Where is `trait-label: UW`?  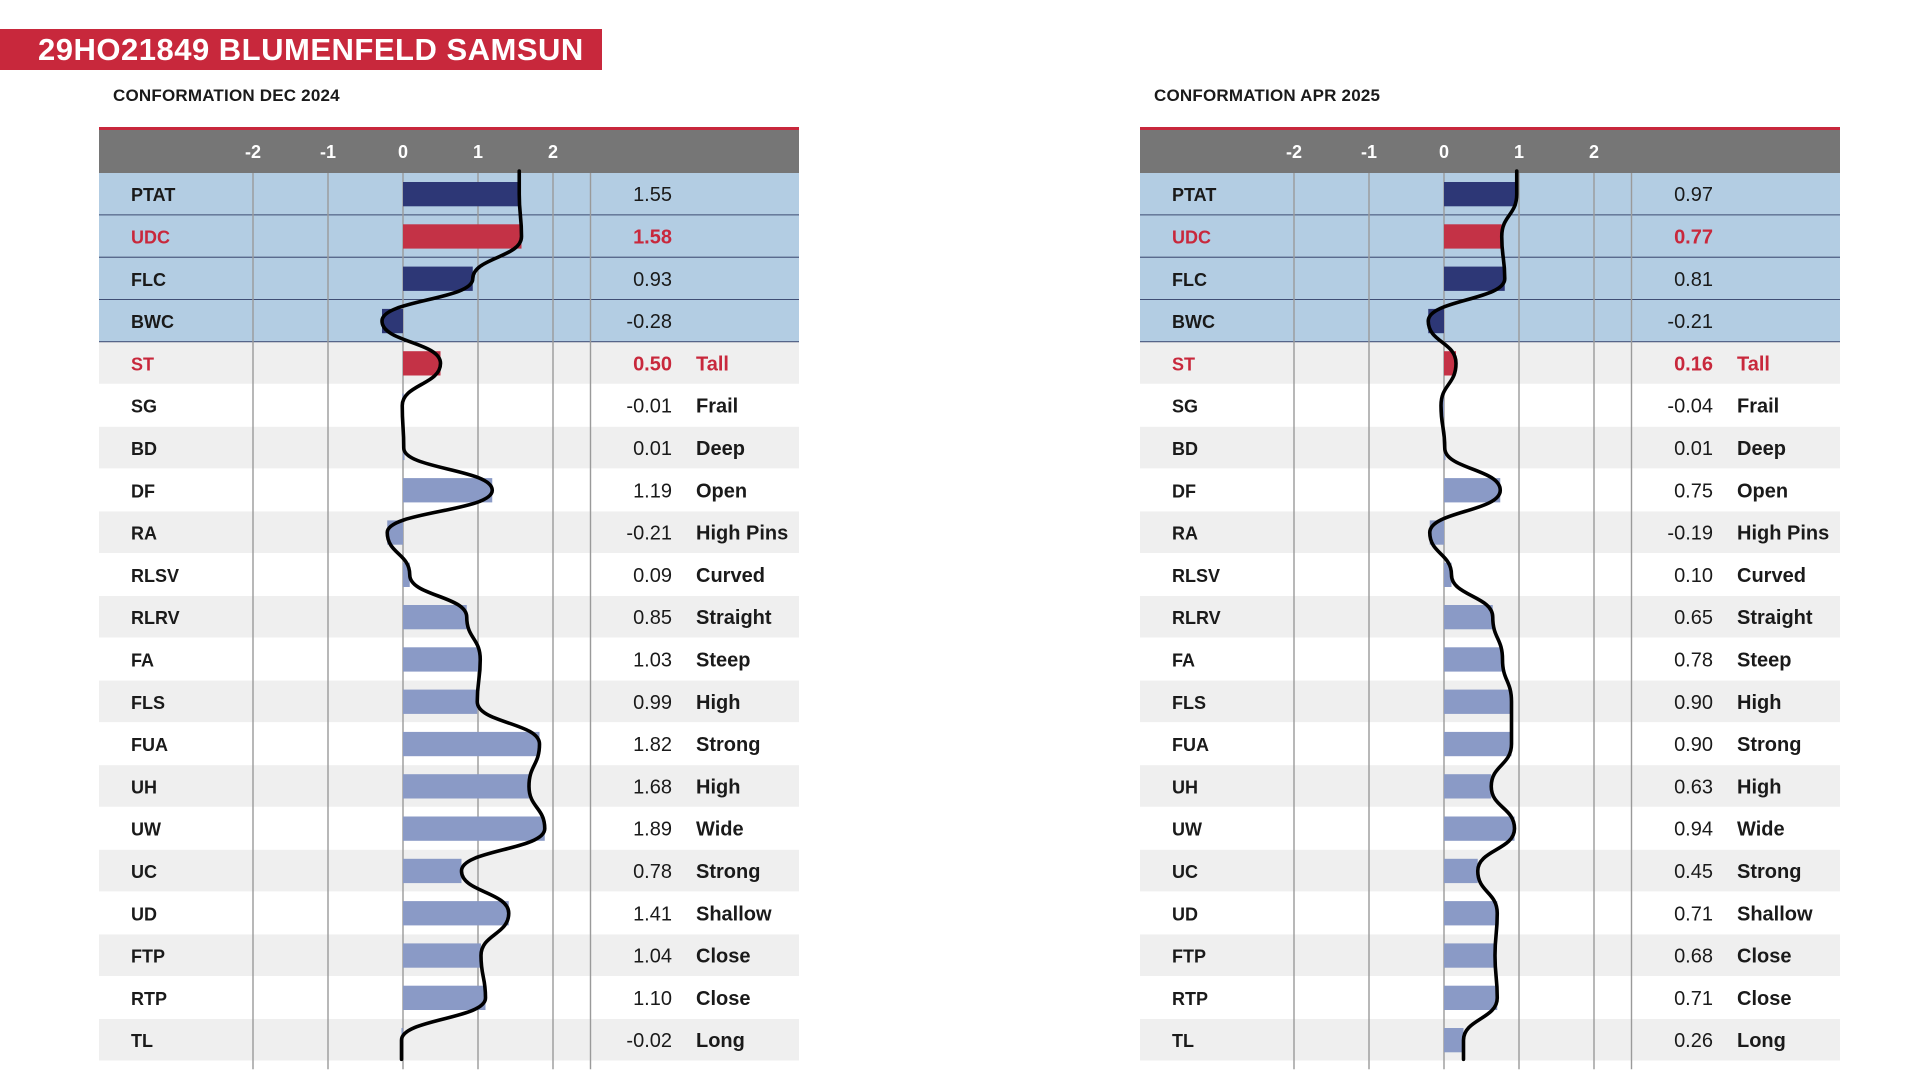
trait-label: UW is located at coordinates (146, 830).